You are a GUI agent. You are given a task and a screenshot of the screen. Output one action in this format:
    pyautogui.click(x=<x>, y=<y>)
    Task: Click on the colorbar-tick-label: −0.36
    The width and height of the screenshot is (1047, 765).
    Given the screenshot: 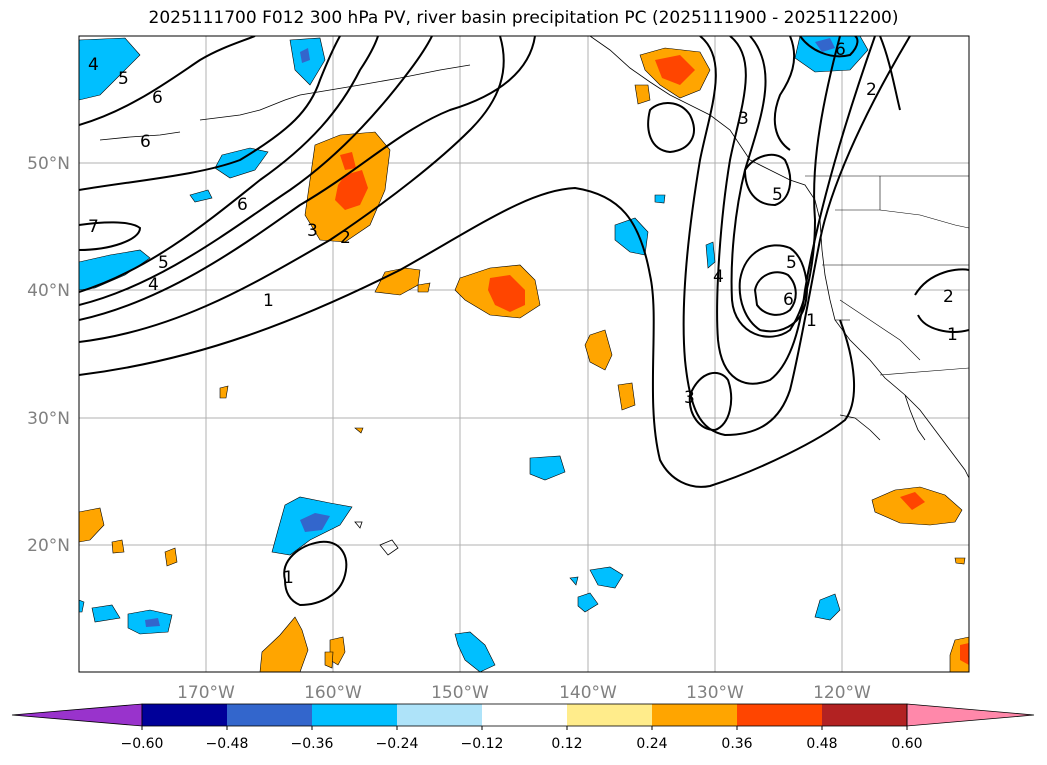 What is the action you would take?
    pyautogui.click(x=312, y=744)
    